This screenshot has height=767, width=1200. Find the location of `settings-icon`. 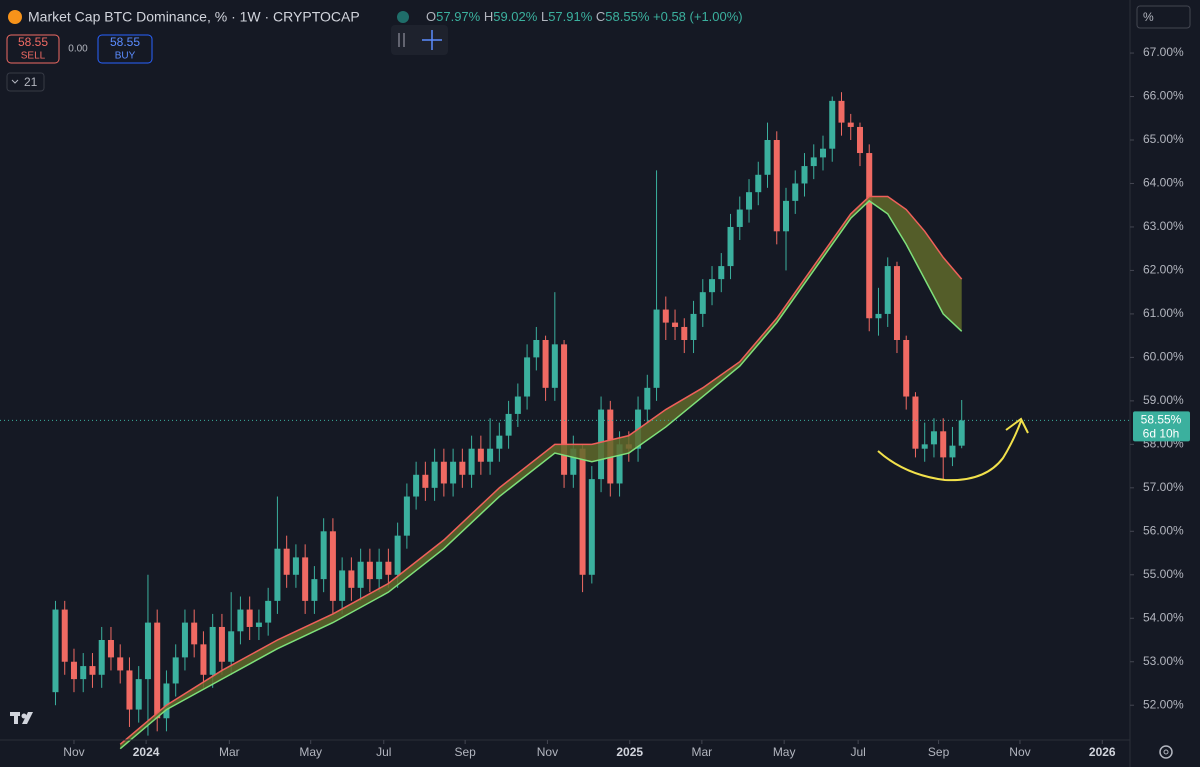

settings-icon is located at coordinates (1166, 752).